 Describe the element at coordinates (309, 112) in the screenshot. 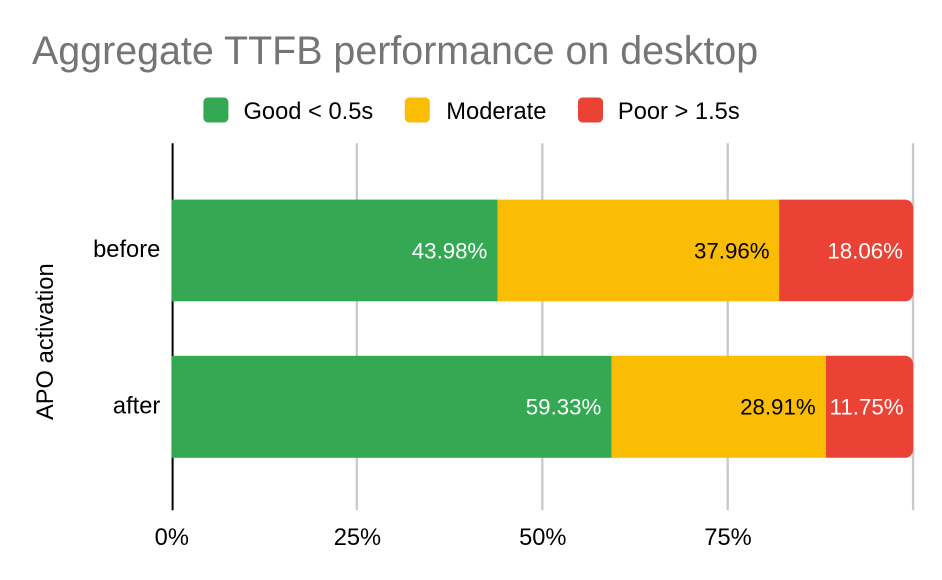

I see `svg-text: Good < 0.5s` at that location.